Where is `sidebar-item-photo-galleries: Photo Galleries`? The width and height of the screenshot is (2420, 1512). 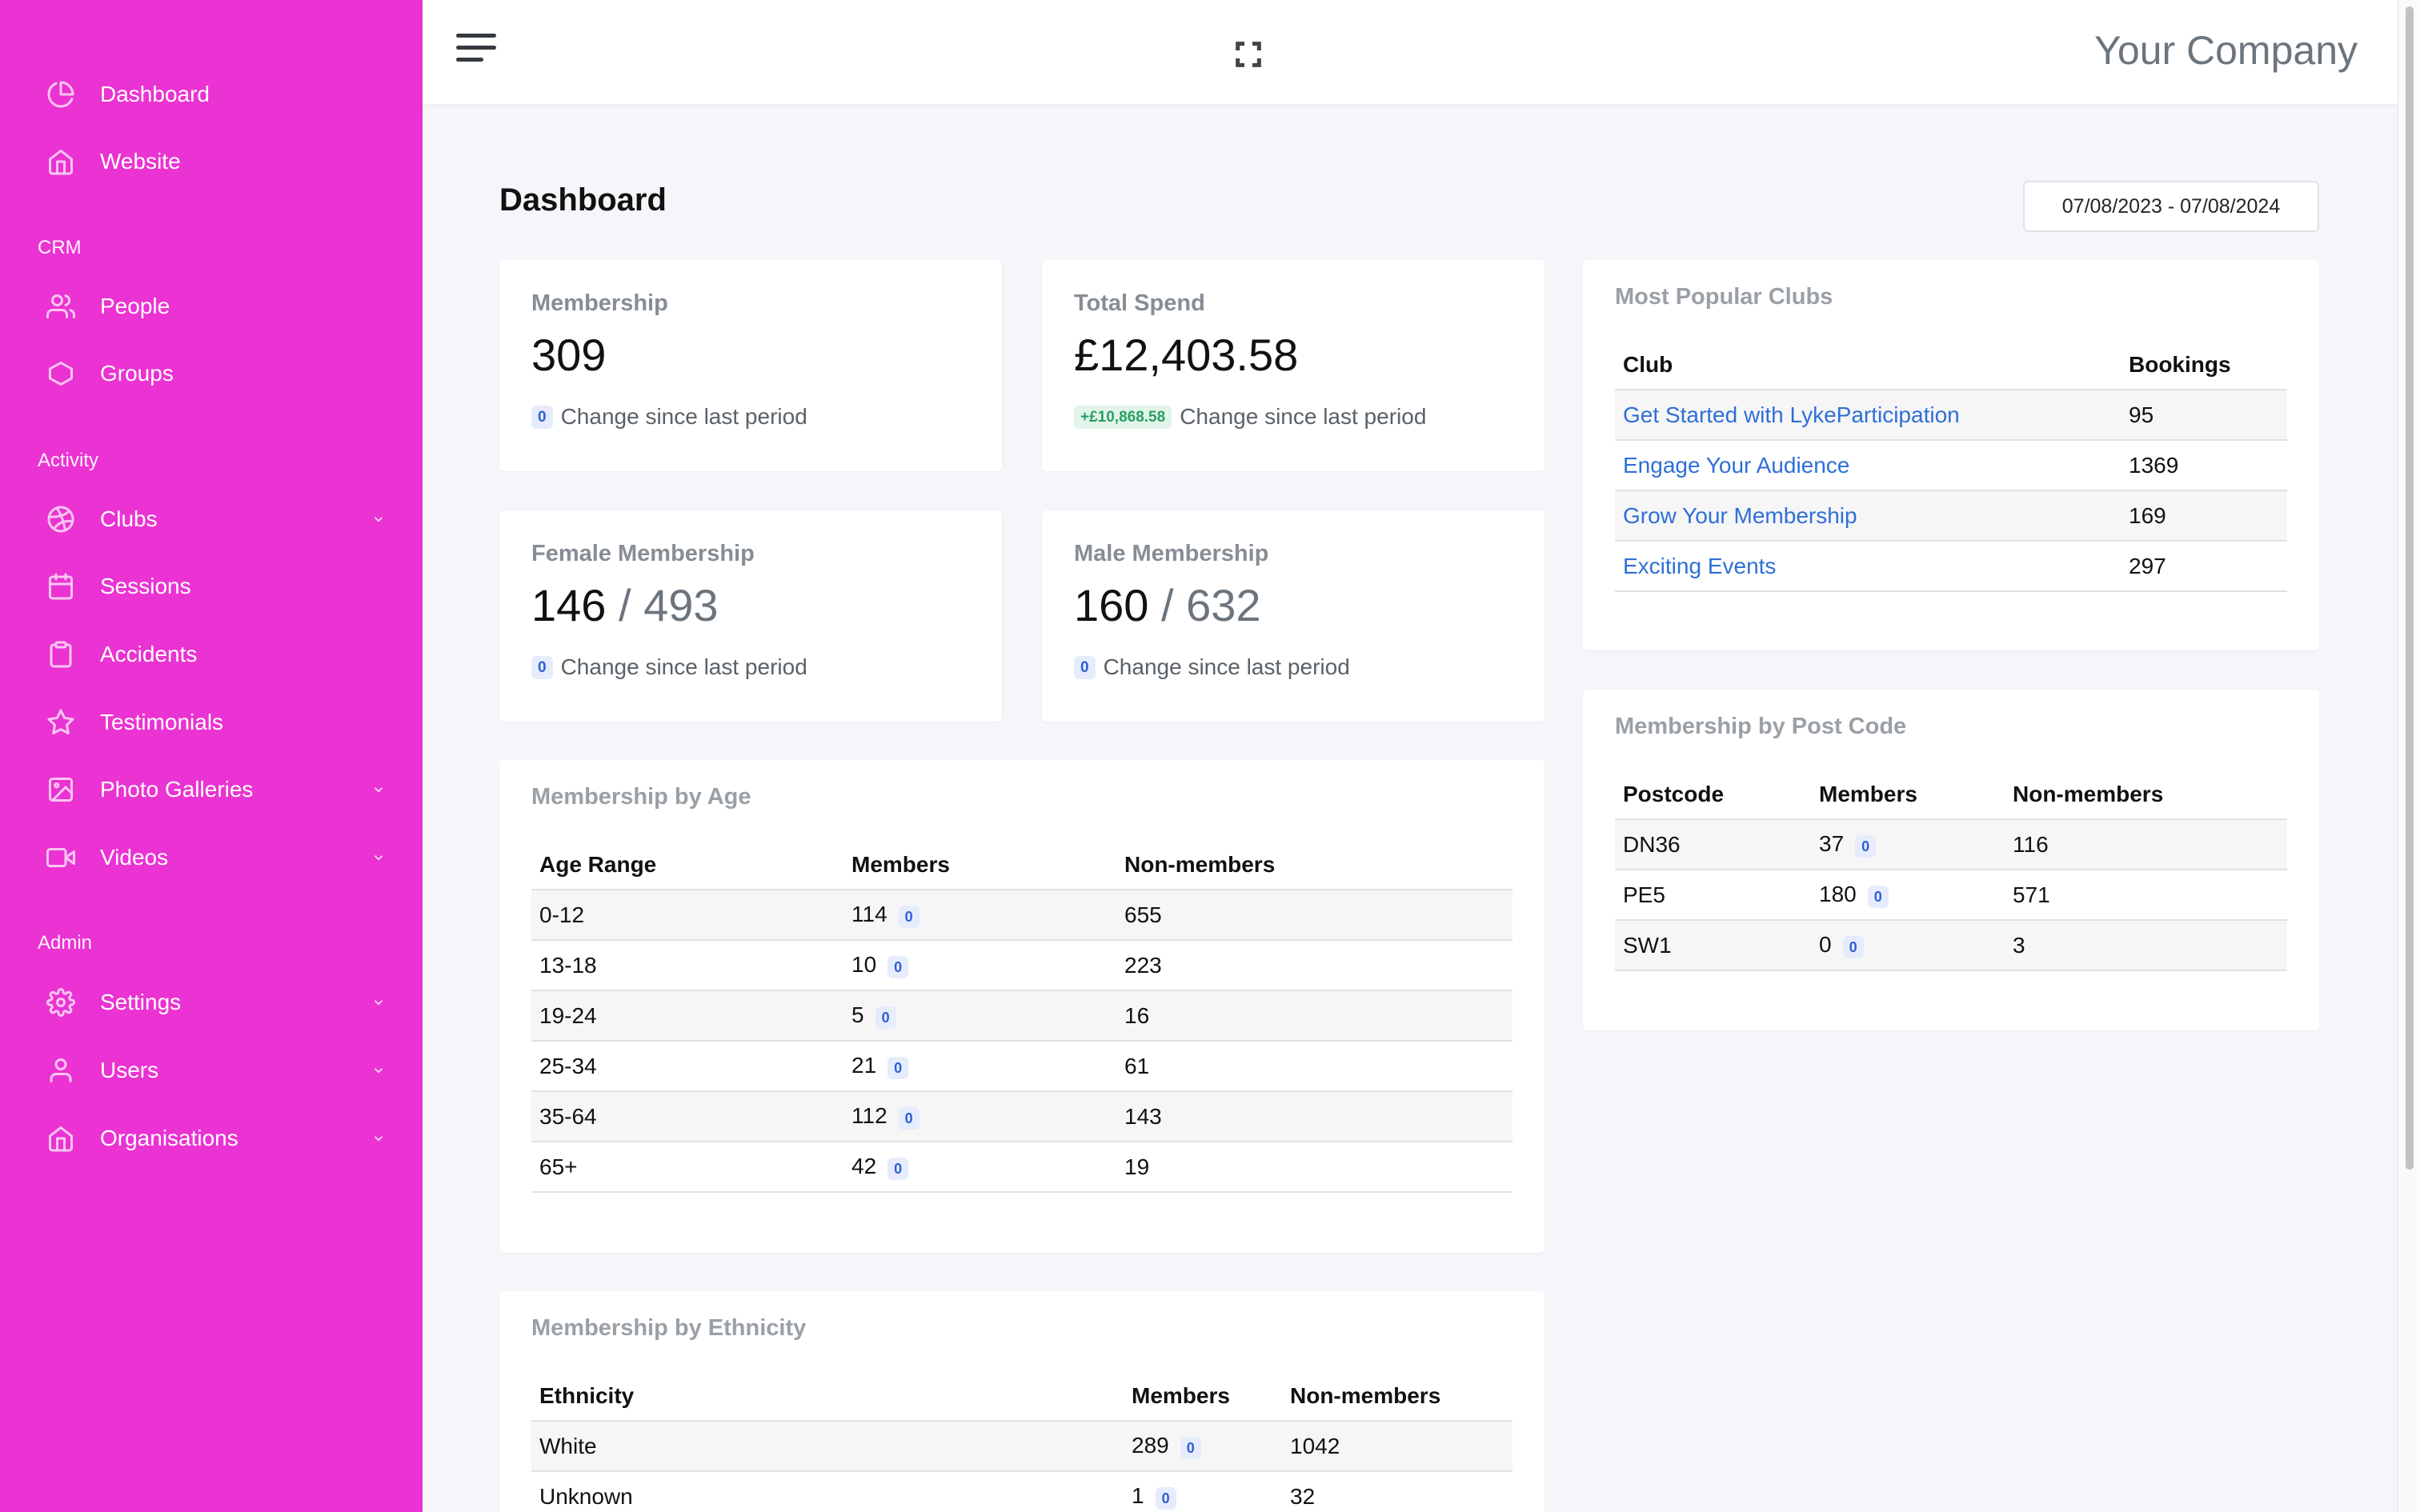
sidebar-item-photo-galleries: Photo Galleries is located at coordinates (211, 790).